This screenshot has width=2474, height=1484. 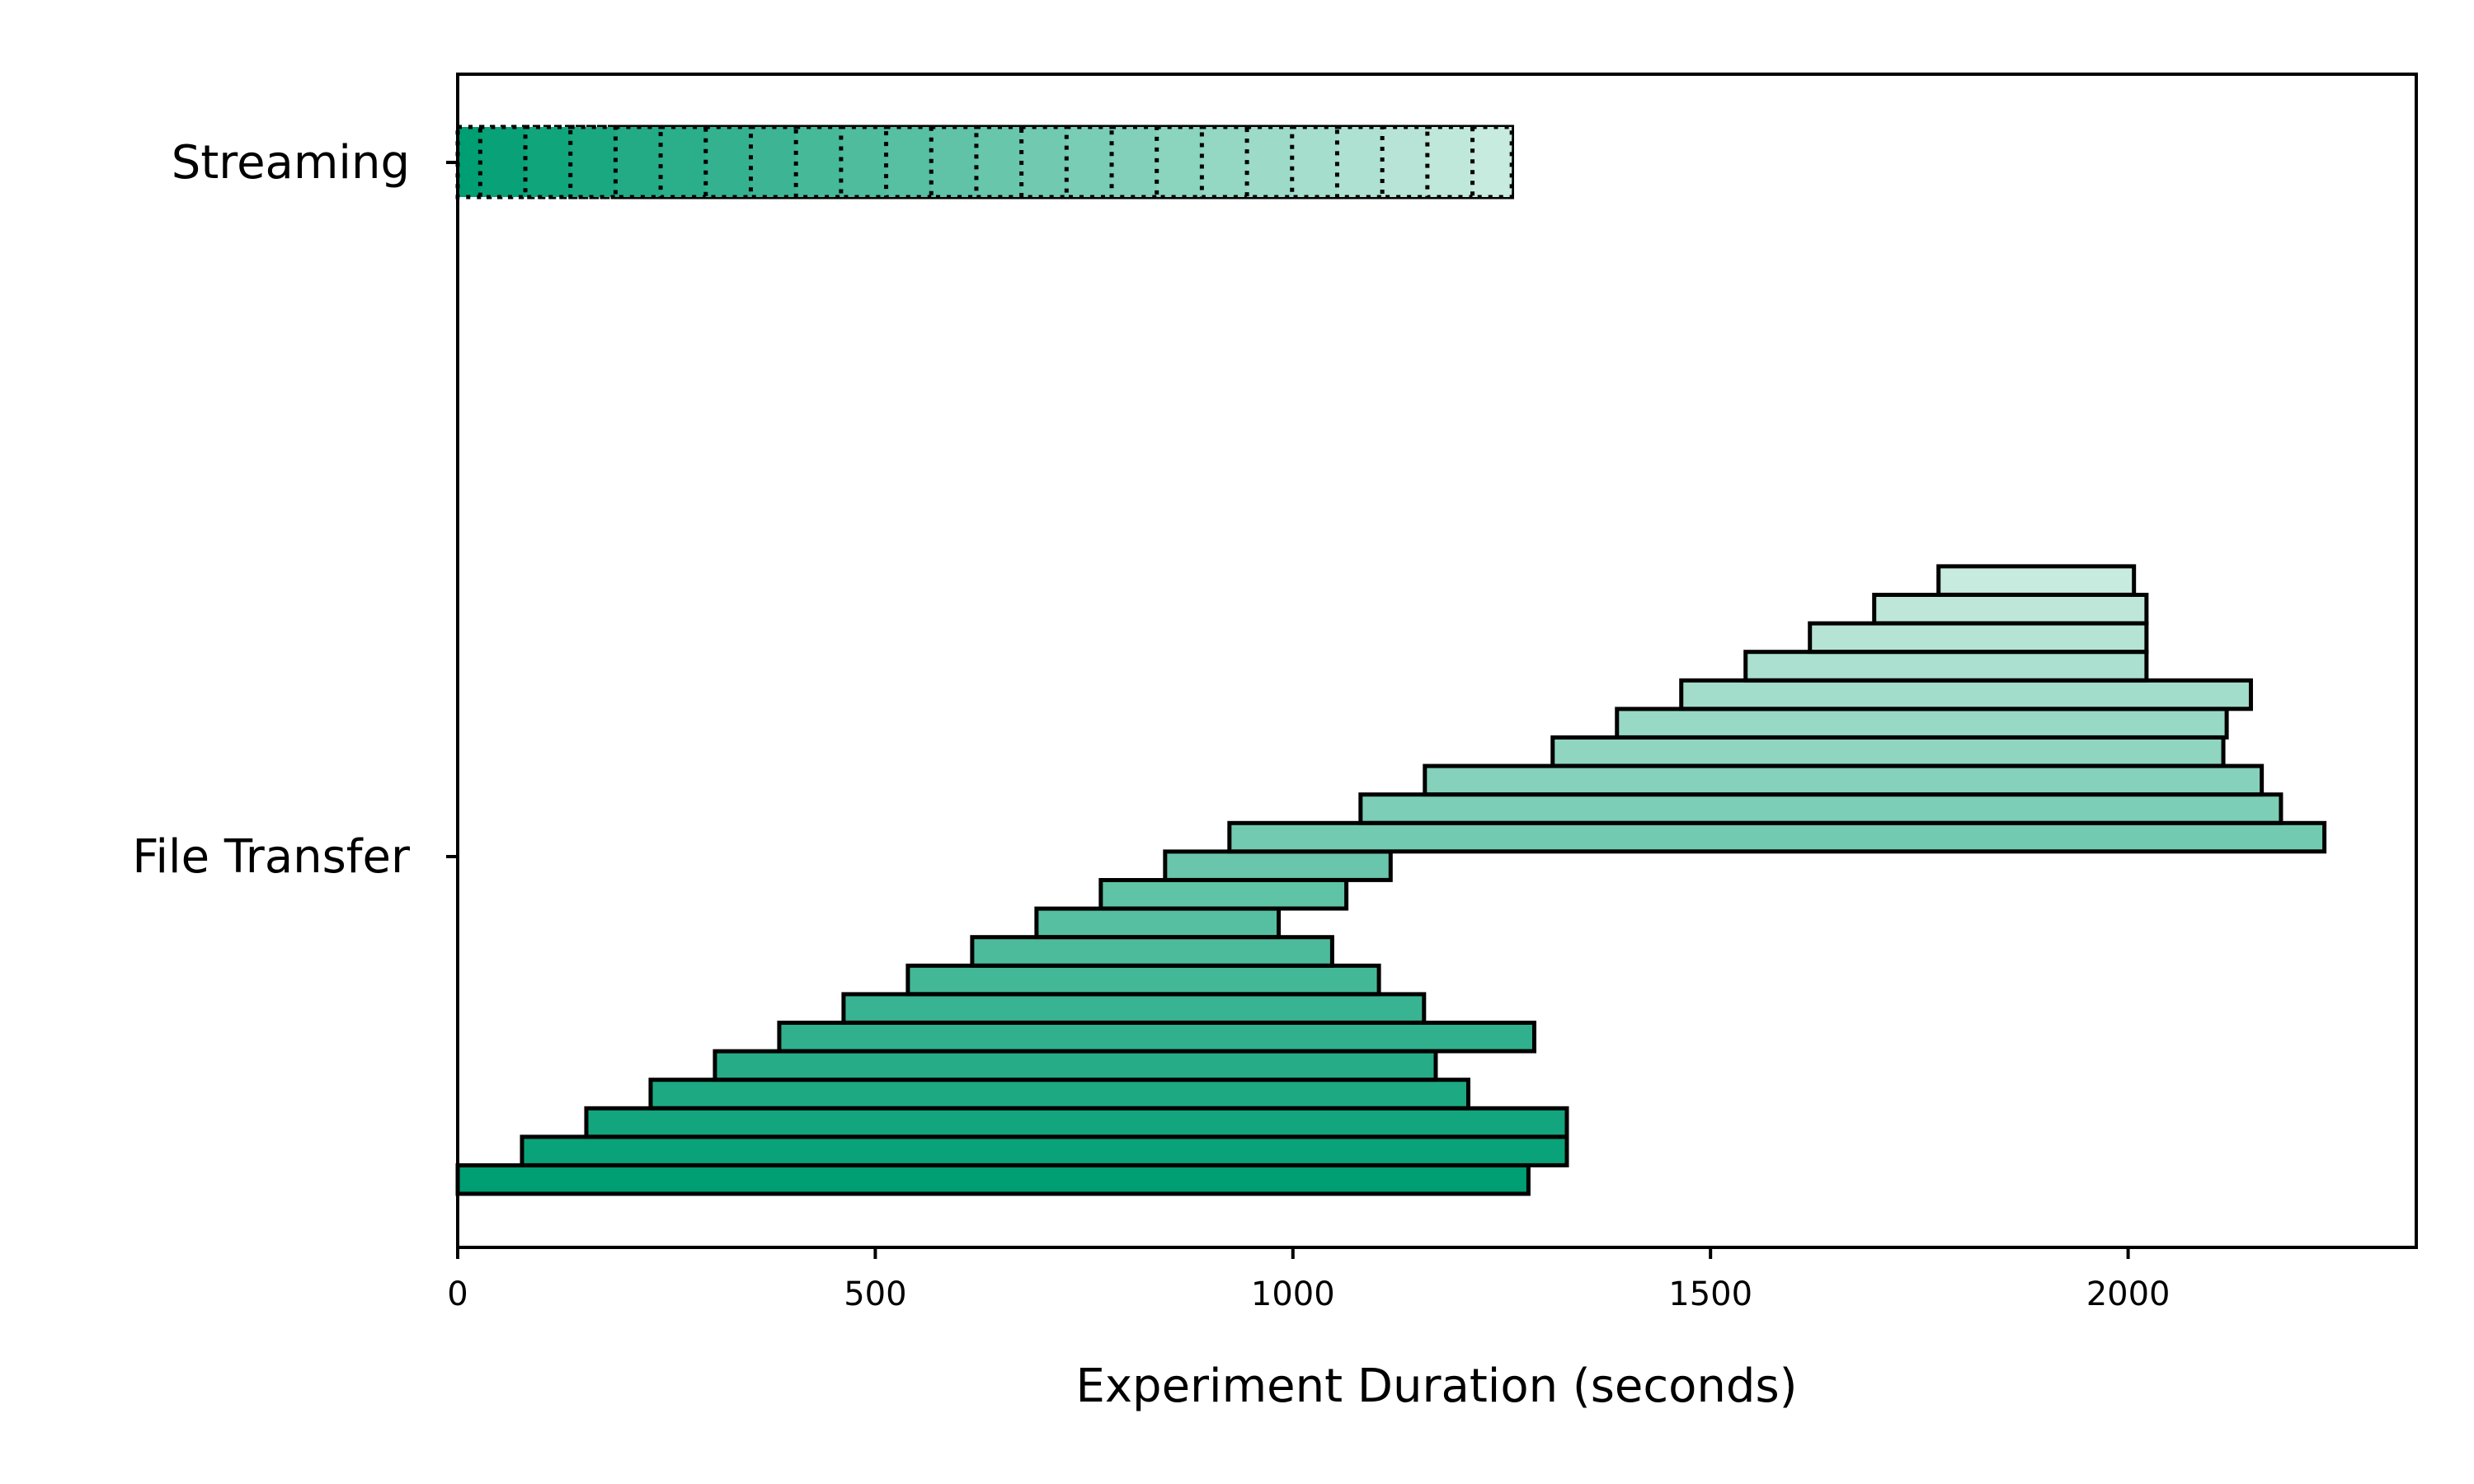 What do you see at coordinates (291, 163) in the screenshot?
I see `y-category-label: Streaming` at bounding box center [291, 163].